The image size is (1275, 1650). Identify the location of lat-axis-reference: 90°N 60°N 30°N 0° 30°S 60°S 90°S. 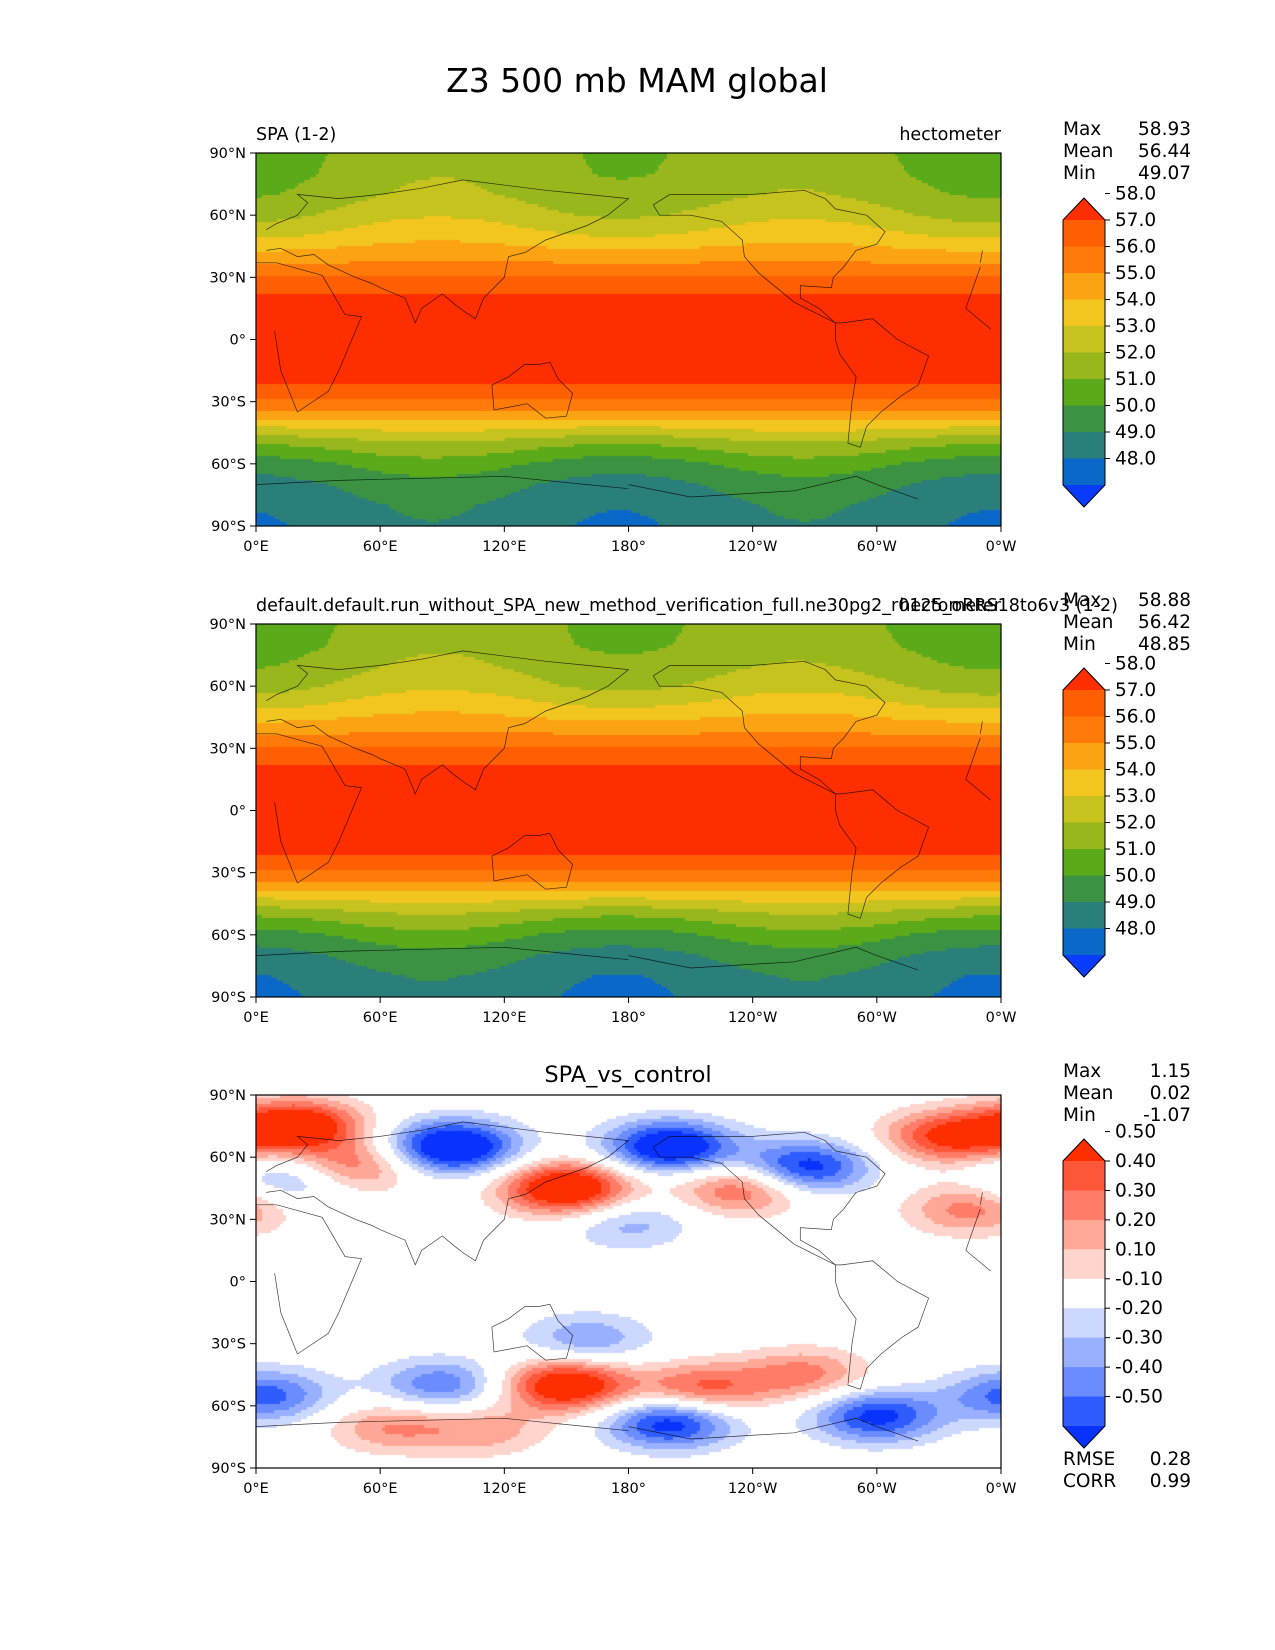
(232, 811).